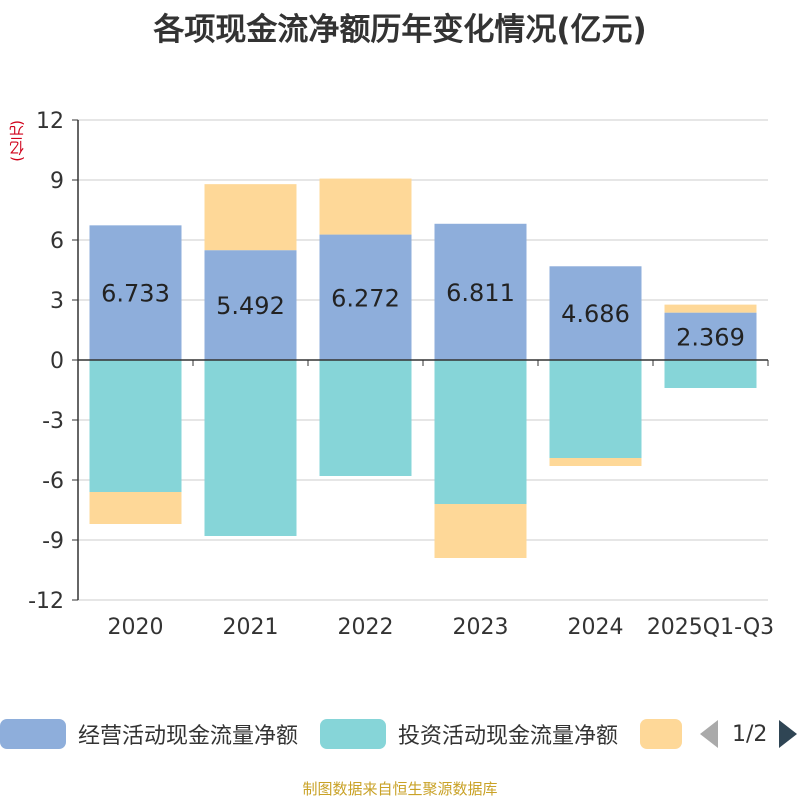 The image size is (800, 800). I want to click on legend-swatch-operating, so click(33, 734).